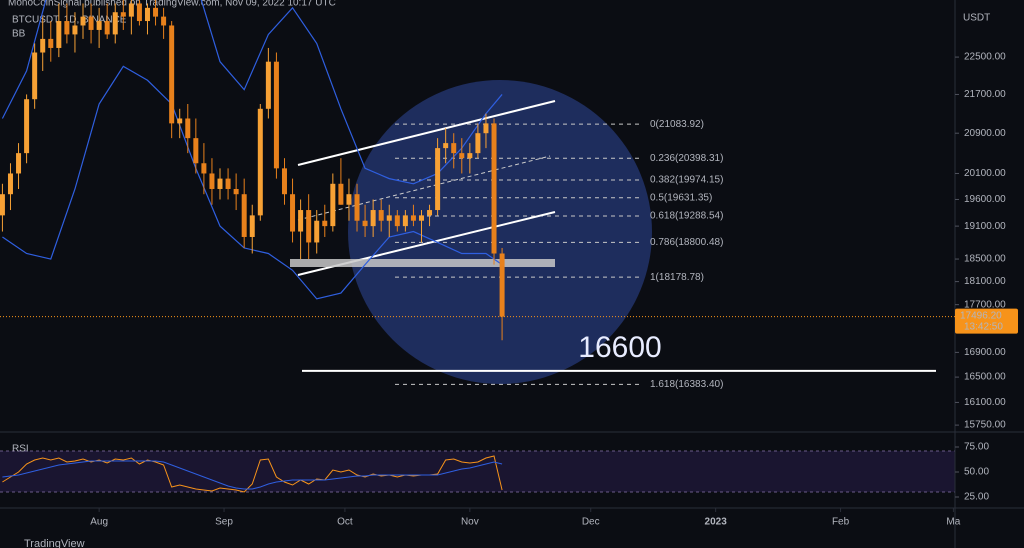 The width and height of the screenshot is (1024, 548). What do you see at coordinates (841, 522) in the screenshot?
I see `x-tick-label: Feb` at bounding box center [841, 522].